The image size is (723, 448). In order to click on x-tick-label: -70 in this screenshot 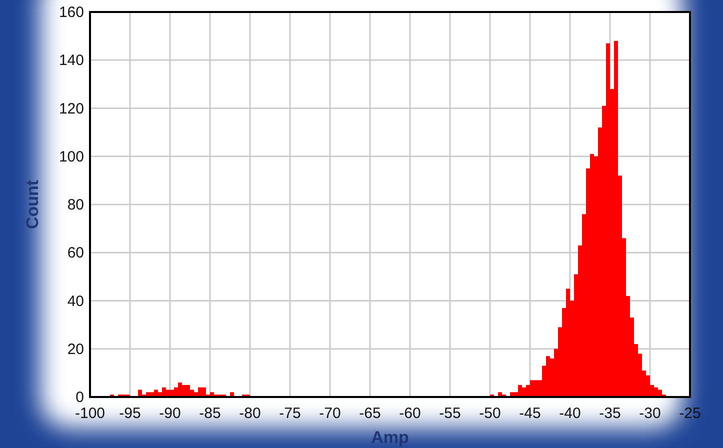, I will do `click(330, 413)`.